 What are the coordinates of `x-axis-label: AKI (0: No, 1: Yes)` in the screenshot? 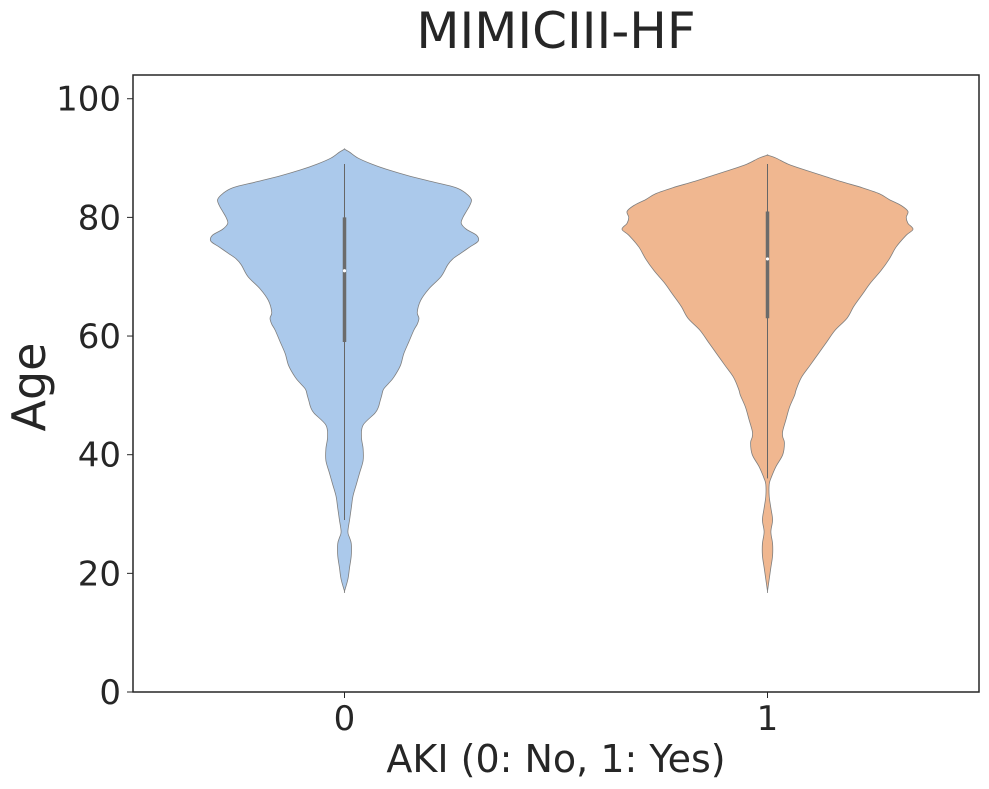 It's located at (555, 759).